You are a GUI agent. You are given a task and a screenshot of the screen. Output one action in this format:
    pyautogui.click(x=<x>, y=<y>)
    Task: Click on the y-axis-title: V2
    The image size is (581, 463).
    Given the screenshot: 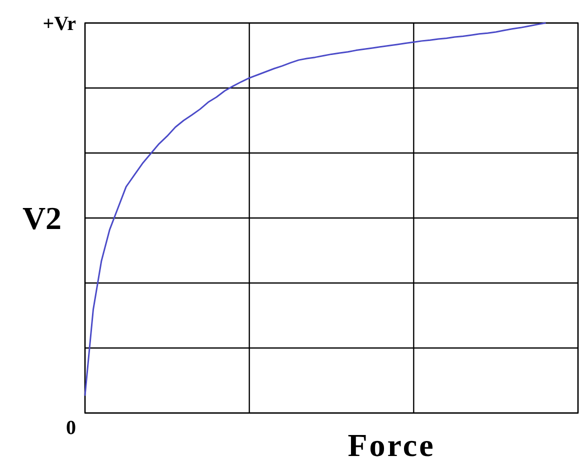 What is the action you would take?
    pyautogui.click(x=42, y=218)
    